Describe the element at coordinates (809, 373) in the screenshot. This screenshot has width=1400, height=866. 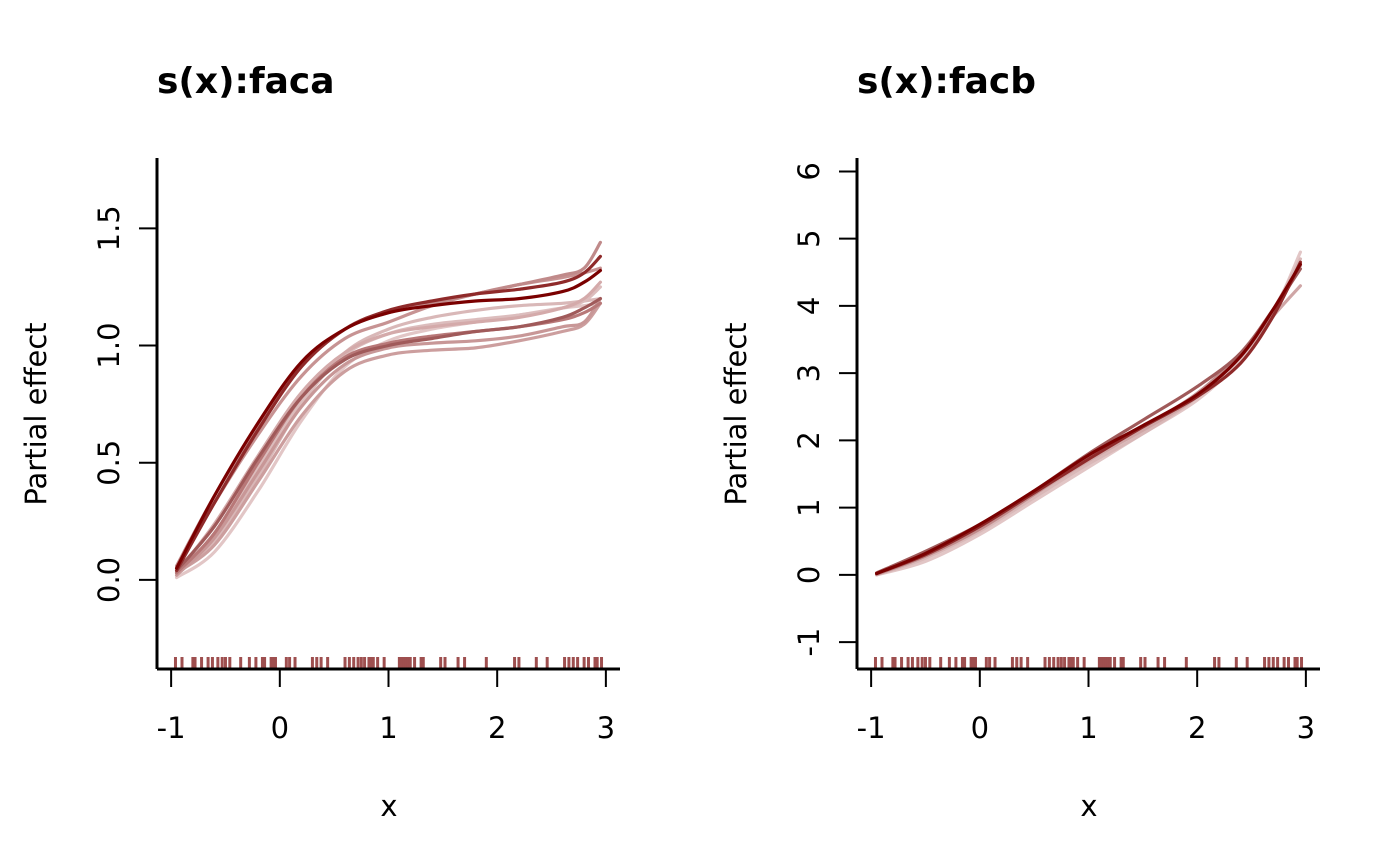
I see `y-tick-label: 3` at that location.